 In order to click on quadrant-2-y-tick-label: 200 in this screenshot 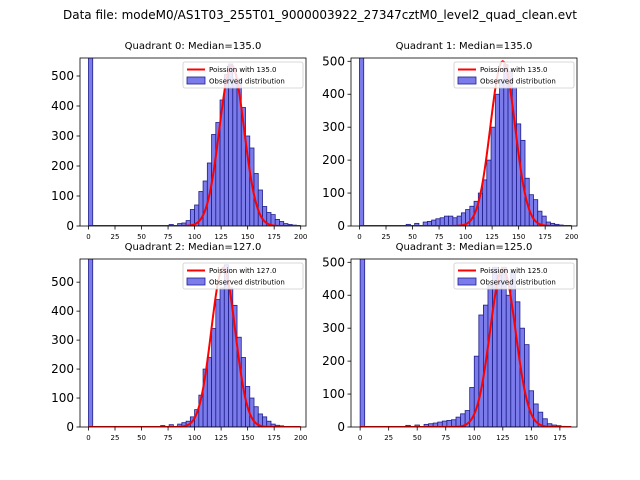, I will do `click(62, 369)`.